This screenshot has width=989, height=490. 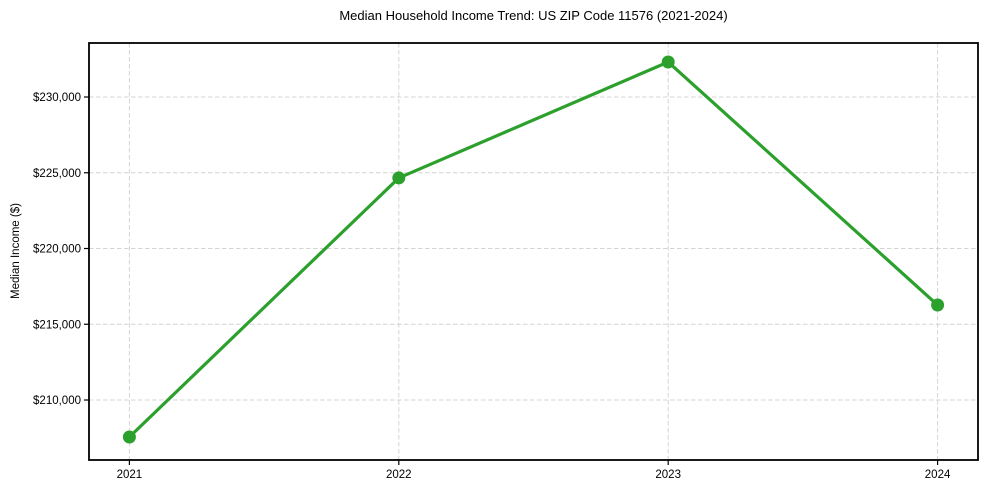 What do you see at coordinates (938, 475) in the screenshot?
I see `x-tick-label: 2024` at bounding box center [938, 475].